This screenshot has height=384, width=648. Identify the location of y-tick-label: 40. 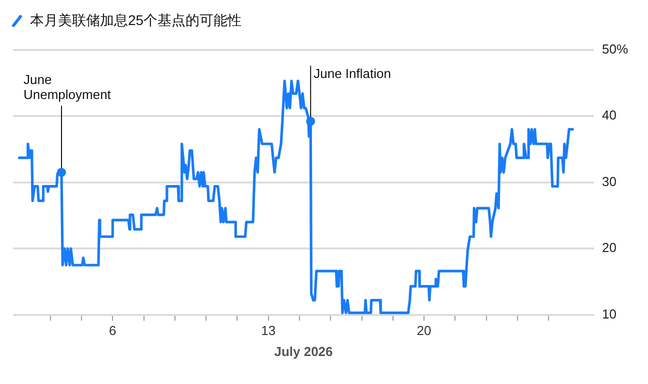
(609, 115).